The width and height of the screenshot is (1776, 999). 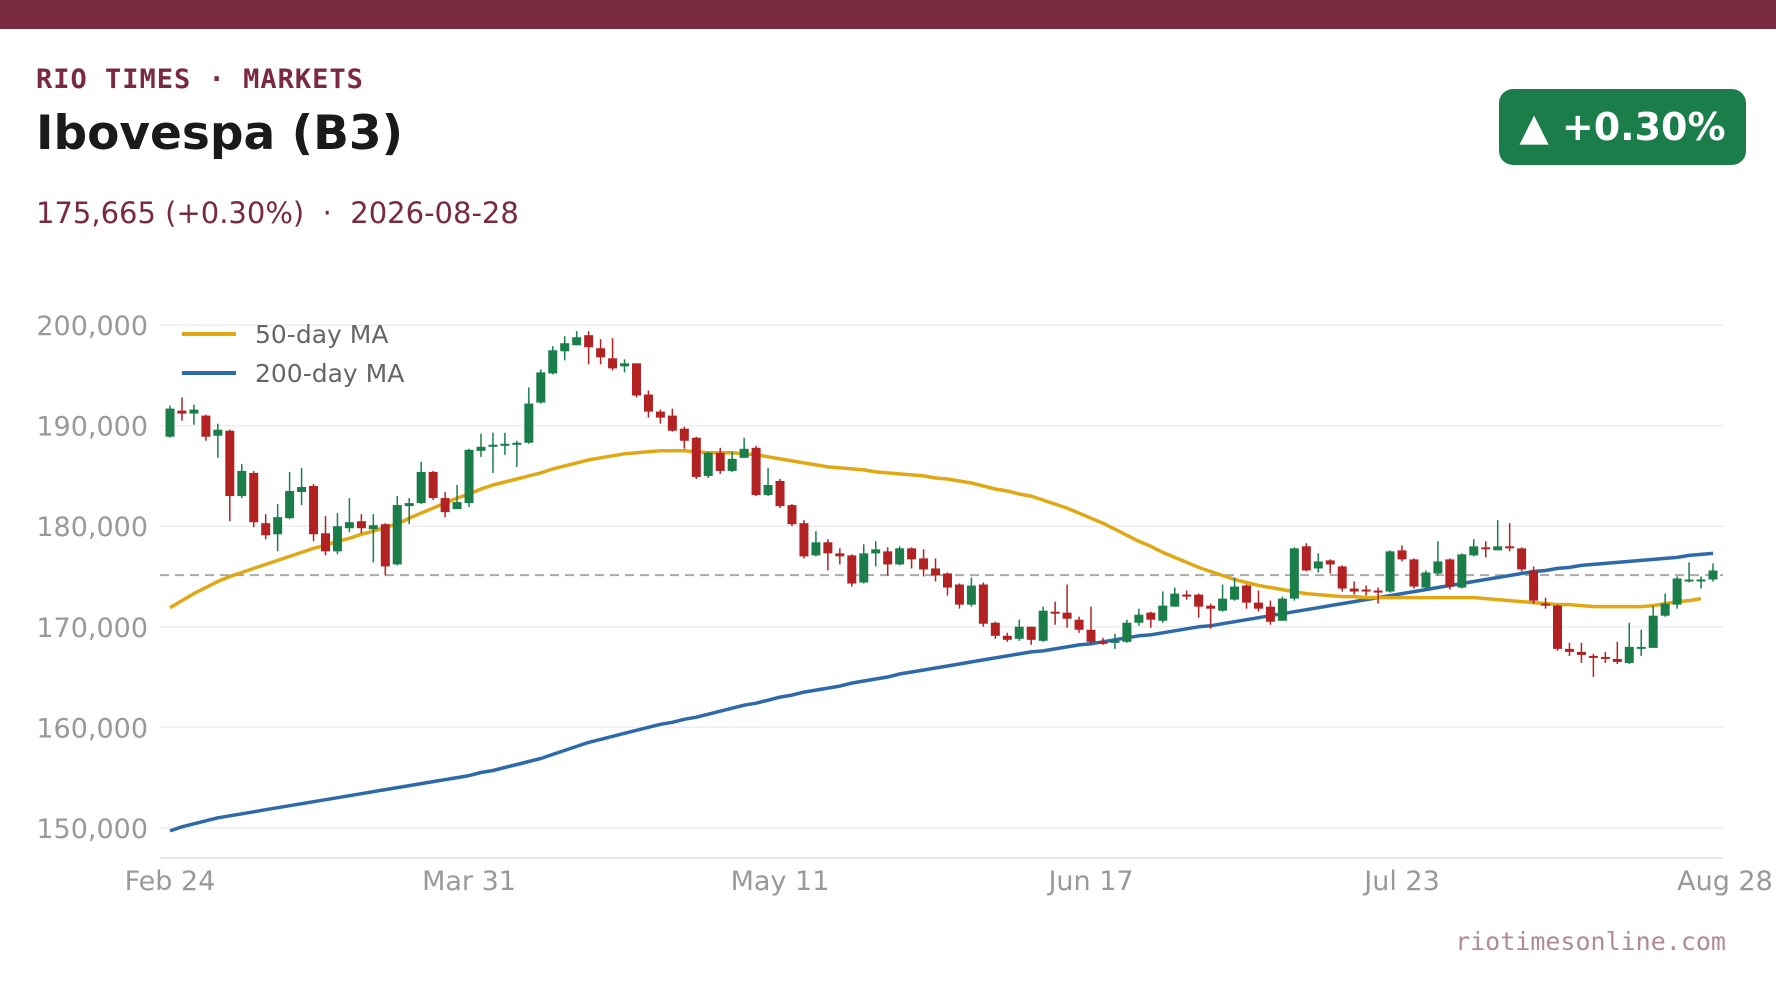 What do you see at coordinates (220, 133) in the screenshot?
I see `page-title: Ibovespa (B3)` at bounding box center [220, 133].